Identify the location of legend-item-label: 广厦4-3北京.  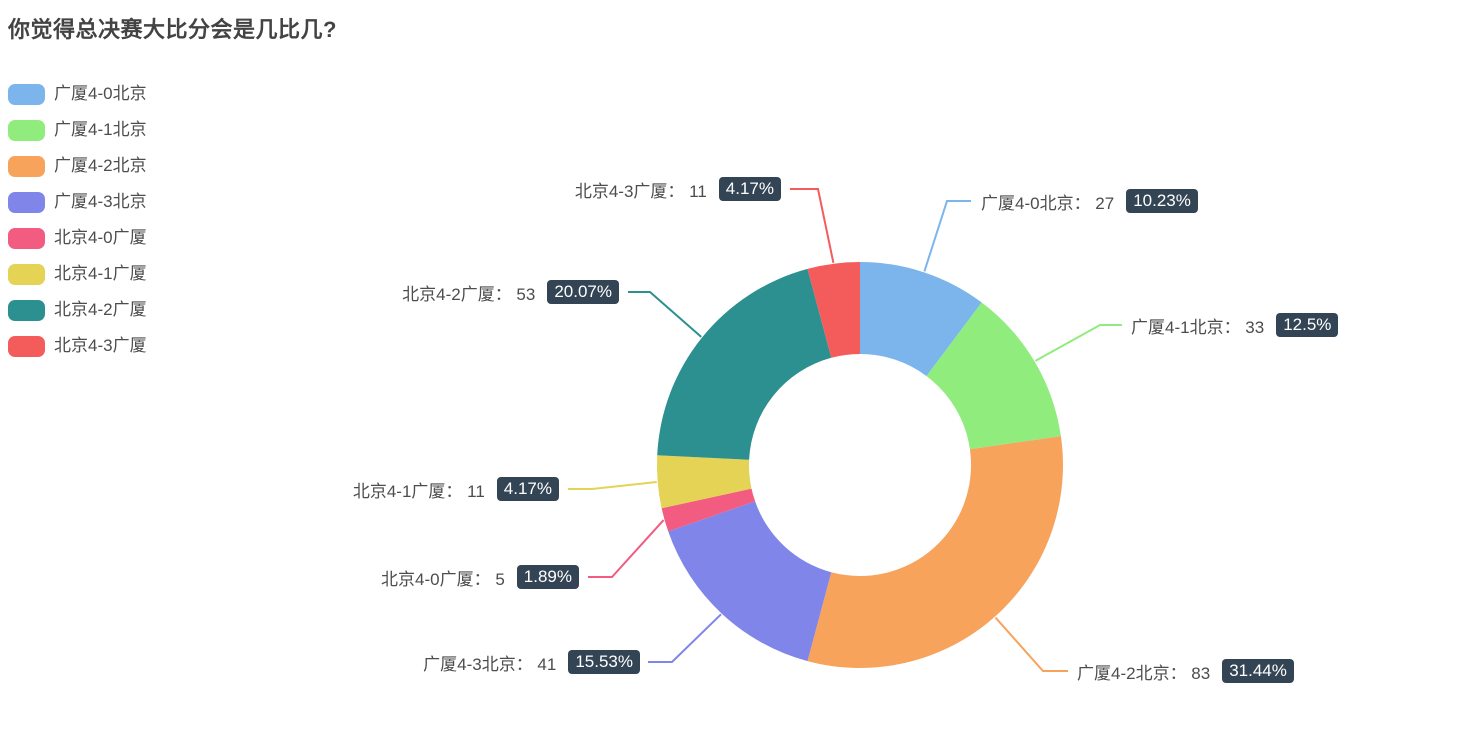
(100, 201).